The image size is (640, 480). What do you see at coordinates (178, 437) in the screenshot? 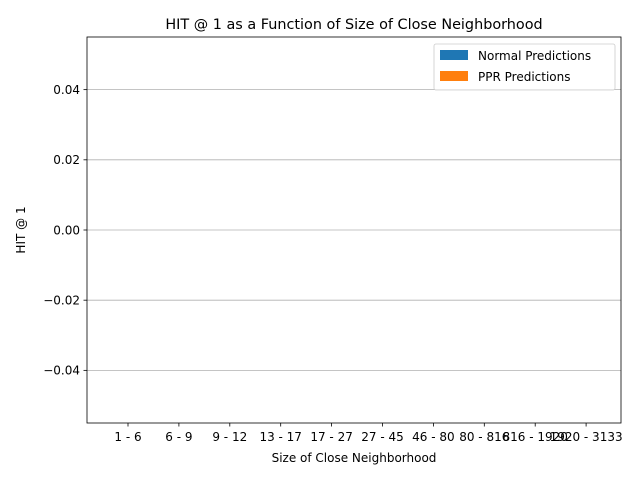
I see `x-tick-label: 6 - 9` at bounding box center [178, 437].